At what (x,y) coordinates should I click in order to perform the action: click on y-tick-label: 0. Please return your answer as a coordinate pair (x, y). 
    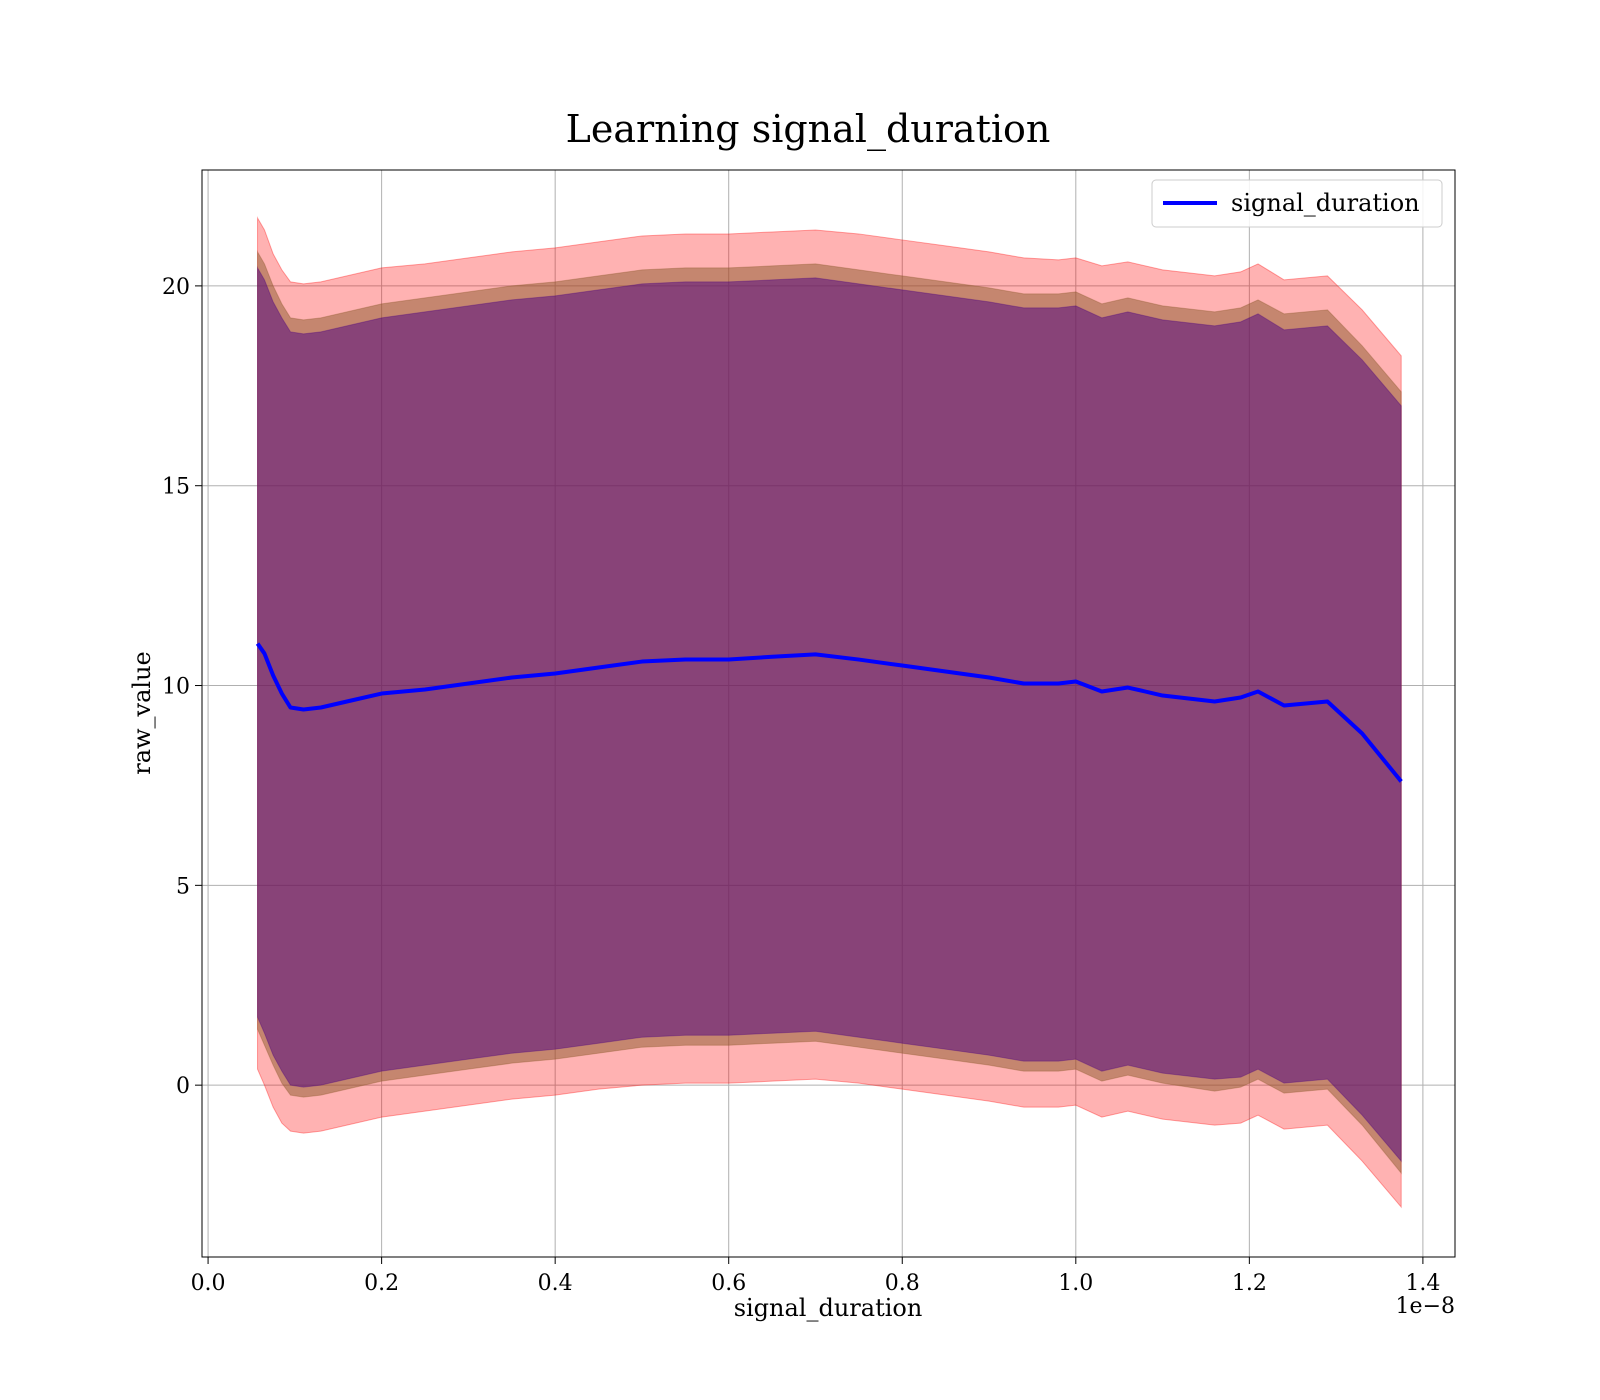
    Looking at the image, I should click on (183, 1086).